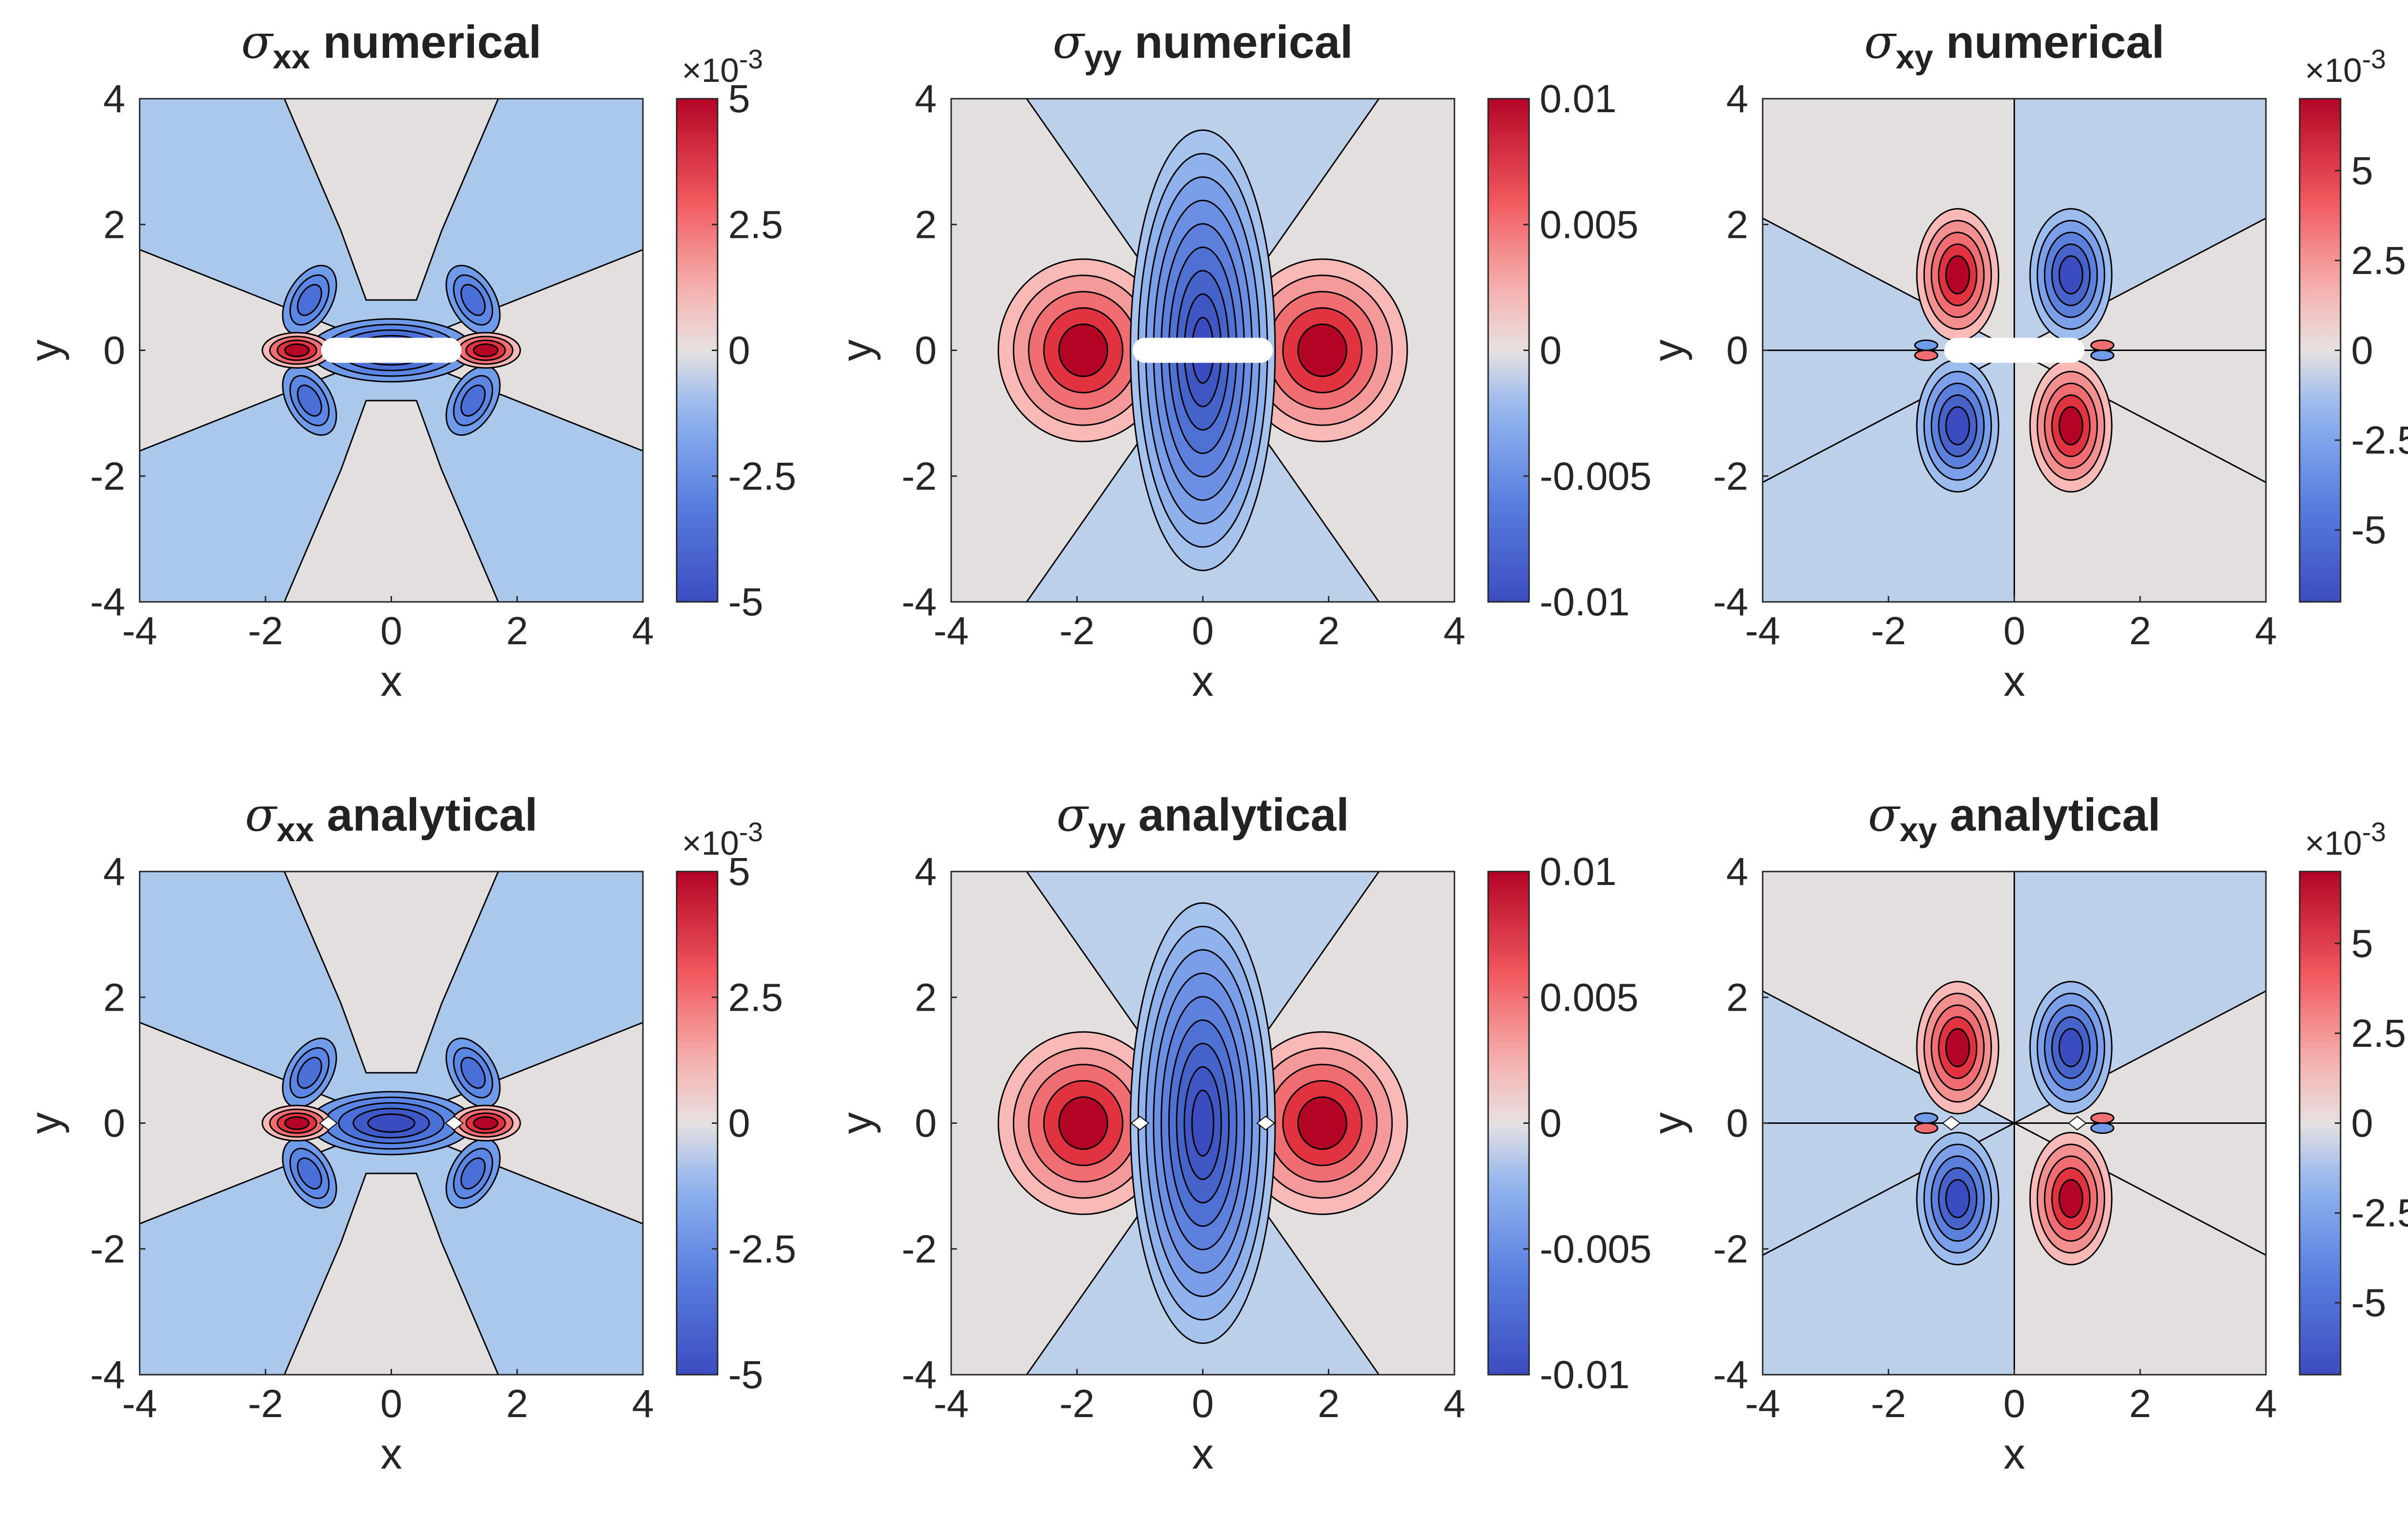 The image size is (2408, 1536). What do you see at coordinates (1322, 350) in the screenshot?
I see `positive-lobe-right` at bounding box center [1322, 350].